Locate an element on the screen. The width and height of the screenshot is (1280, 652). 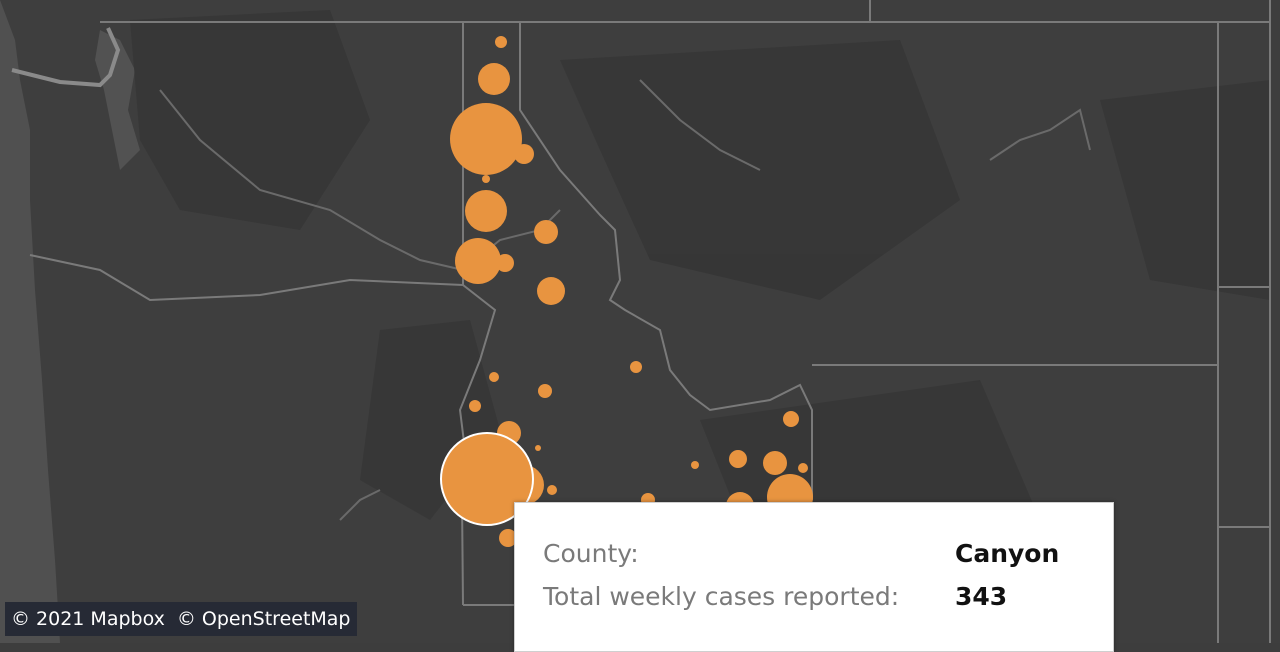
tooltip-cases-value: 343 is located at coordinates (981, 596).